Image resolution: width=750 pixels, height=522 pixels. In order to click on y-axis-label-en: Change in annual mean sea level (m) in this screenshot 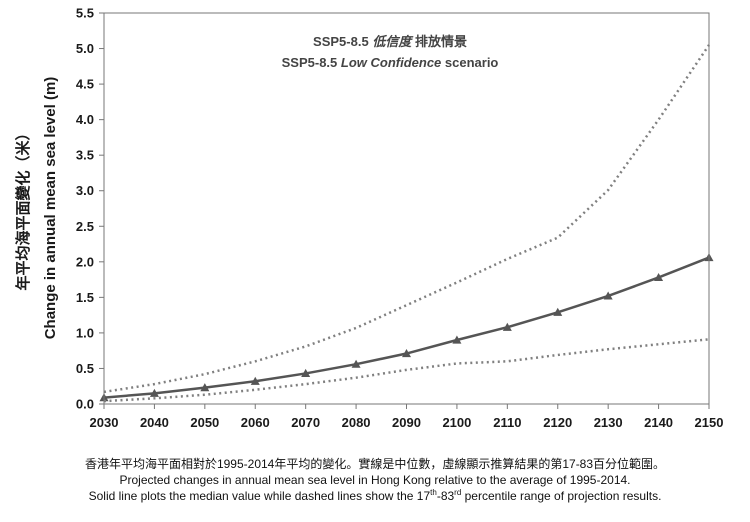, I will do `click(50, 208)`.